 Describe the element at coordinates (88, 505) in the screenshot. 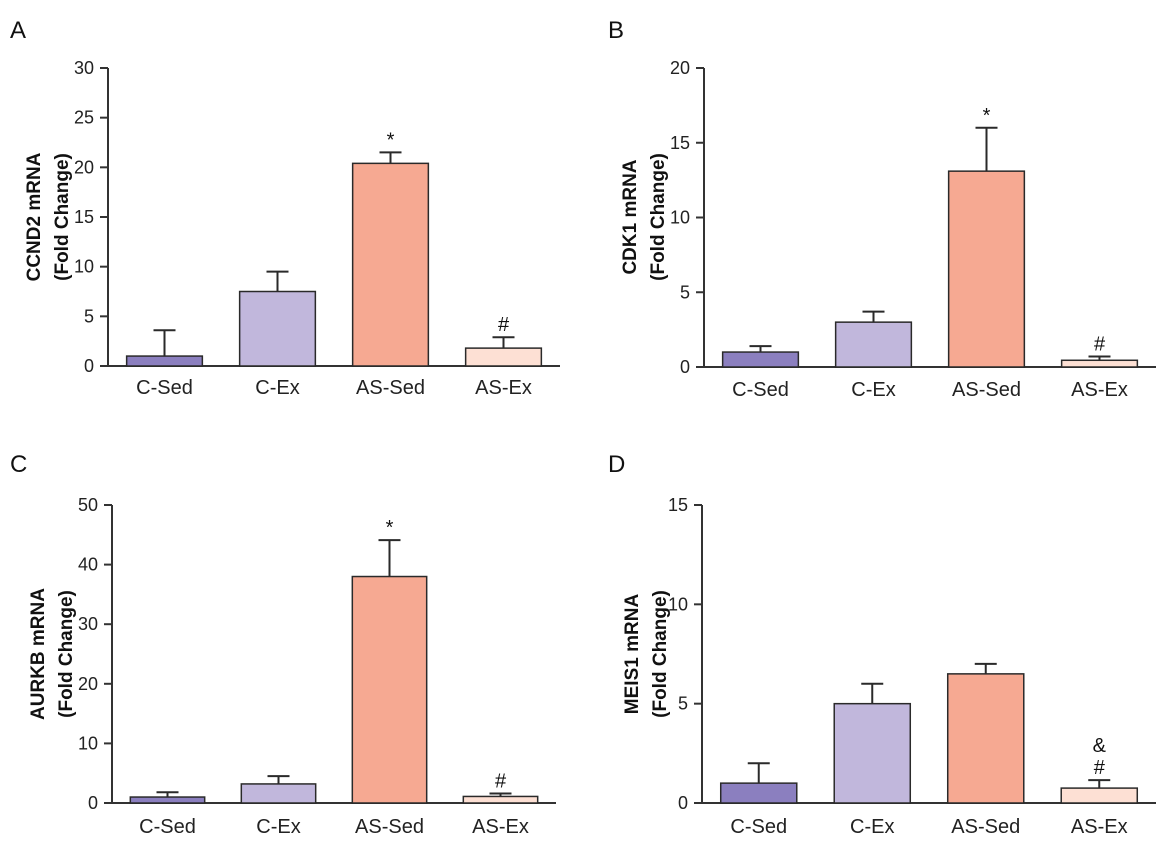

I see `y-tick-label: 50` at that location.